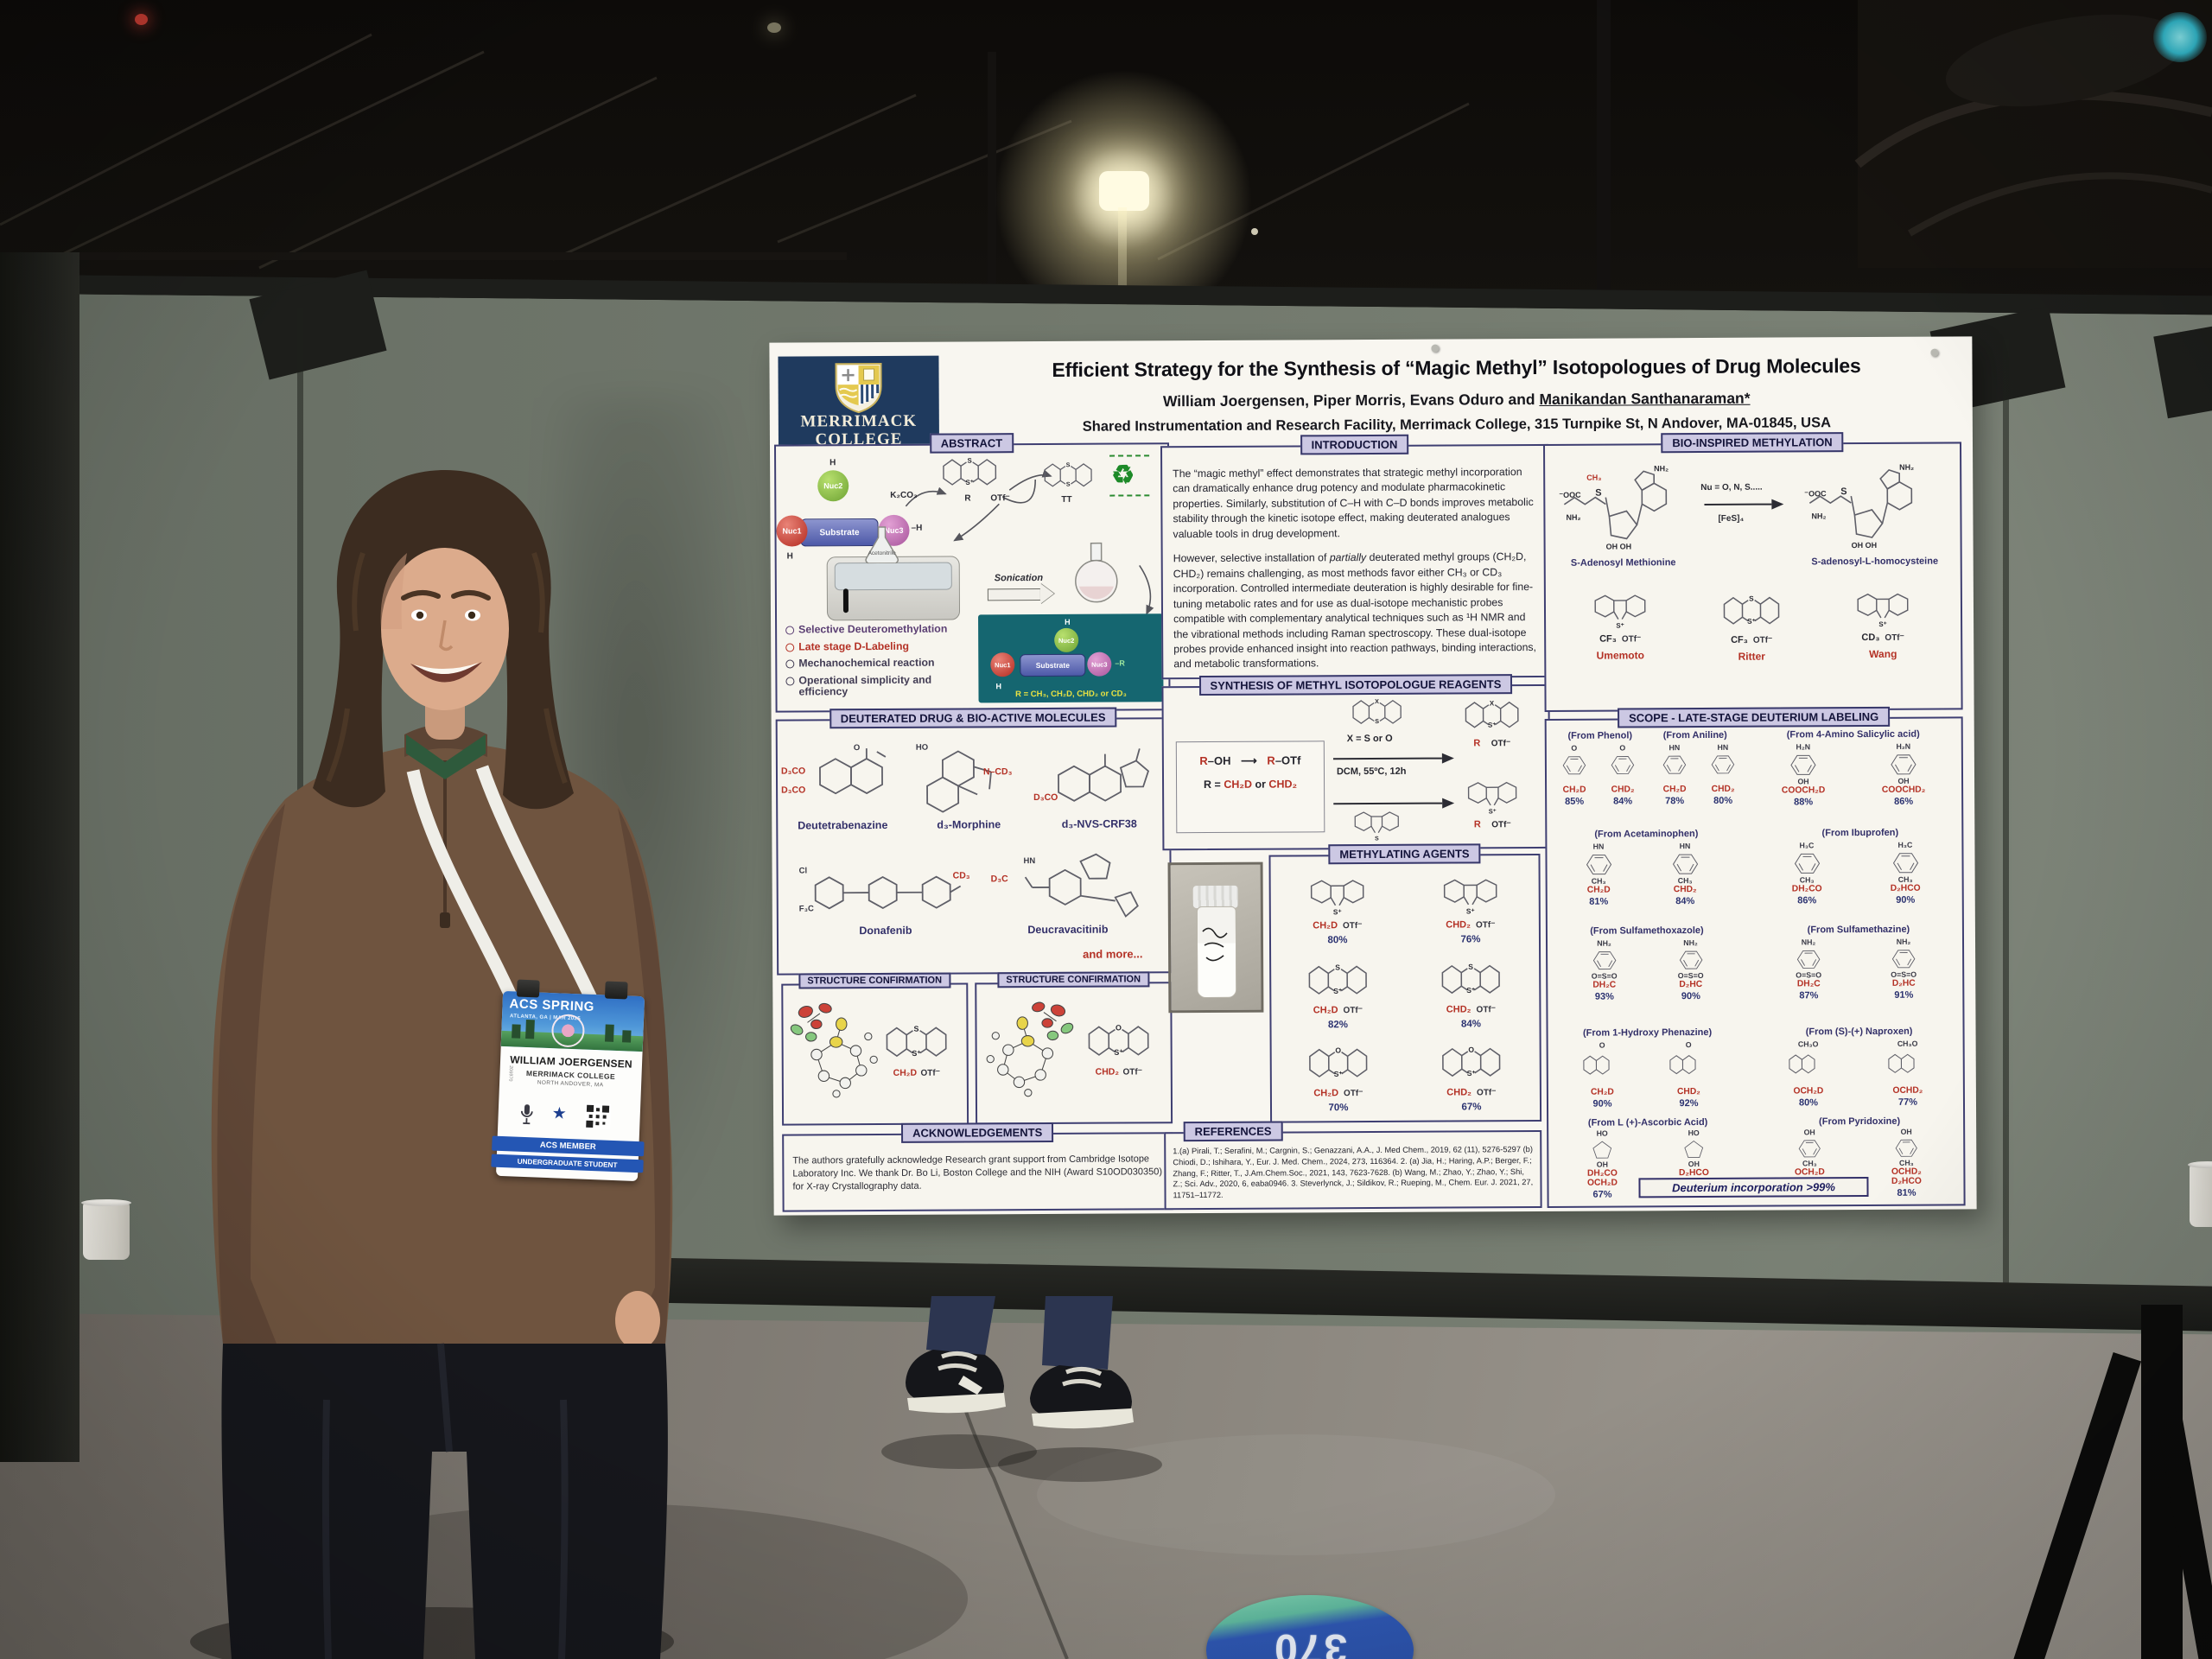 This screenshot has width=2212, height=1659. I want to click on poster-pin, so click(1435, 348).